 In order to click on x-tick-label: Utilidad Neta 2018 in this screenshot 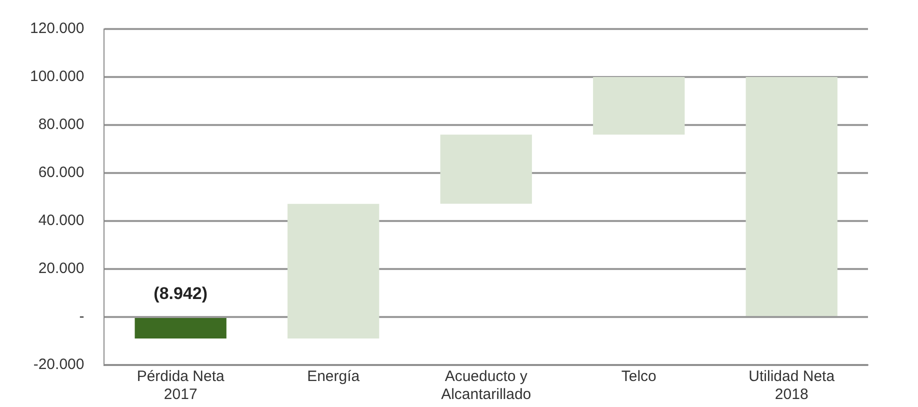, I will do `click(792, 386)`.